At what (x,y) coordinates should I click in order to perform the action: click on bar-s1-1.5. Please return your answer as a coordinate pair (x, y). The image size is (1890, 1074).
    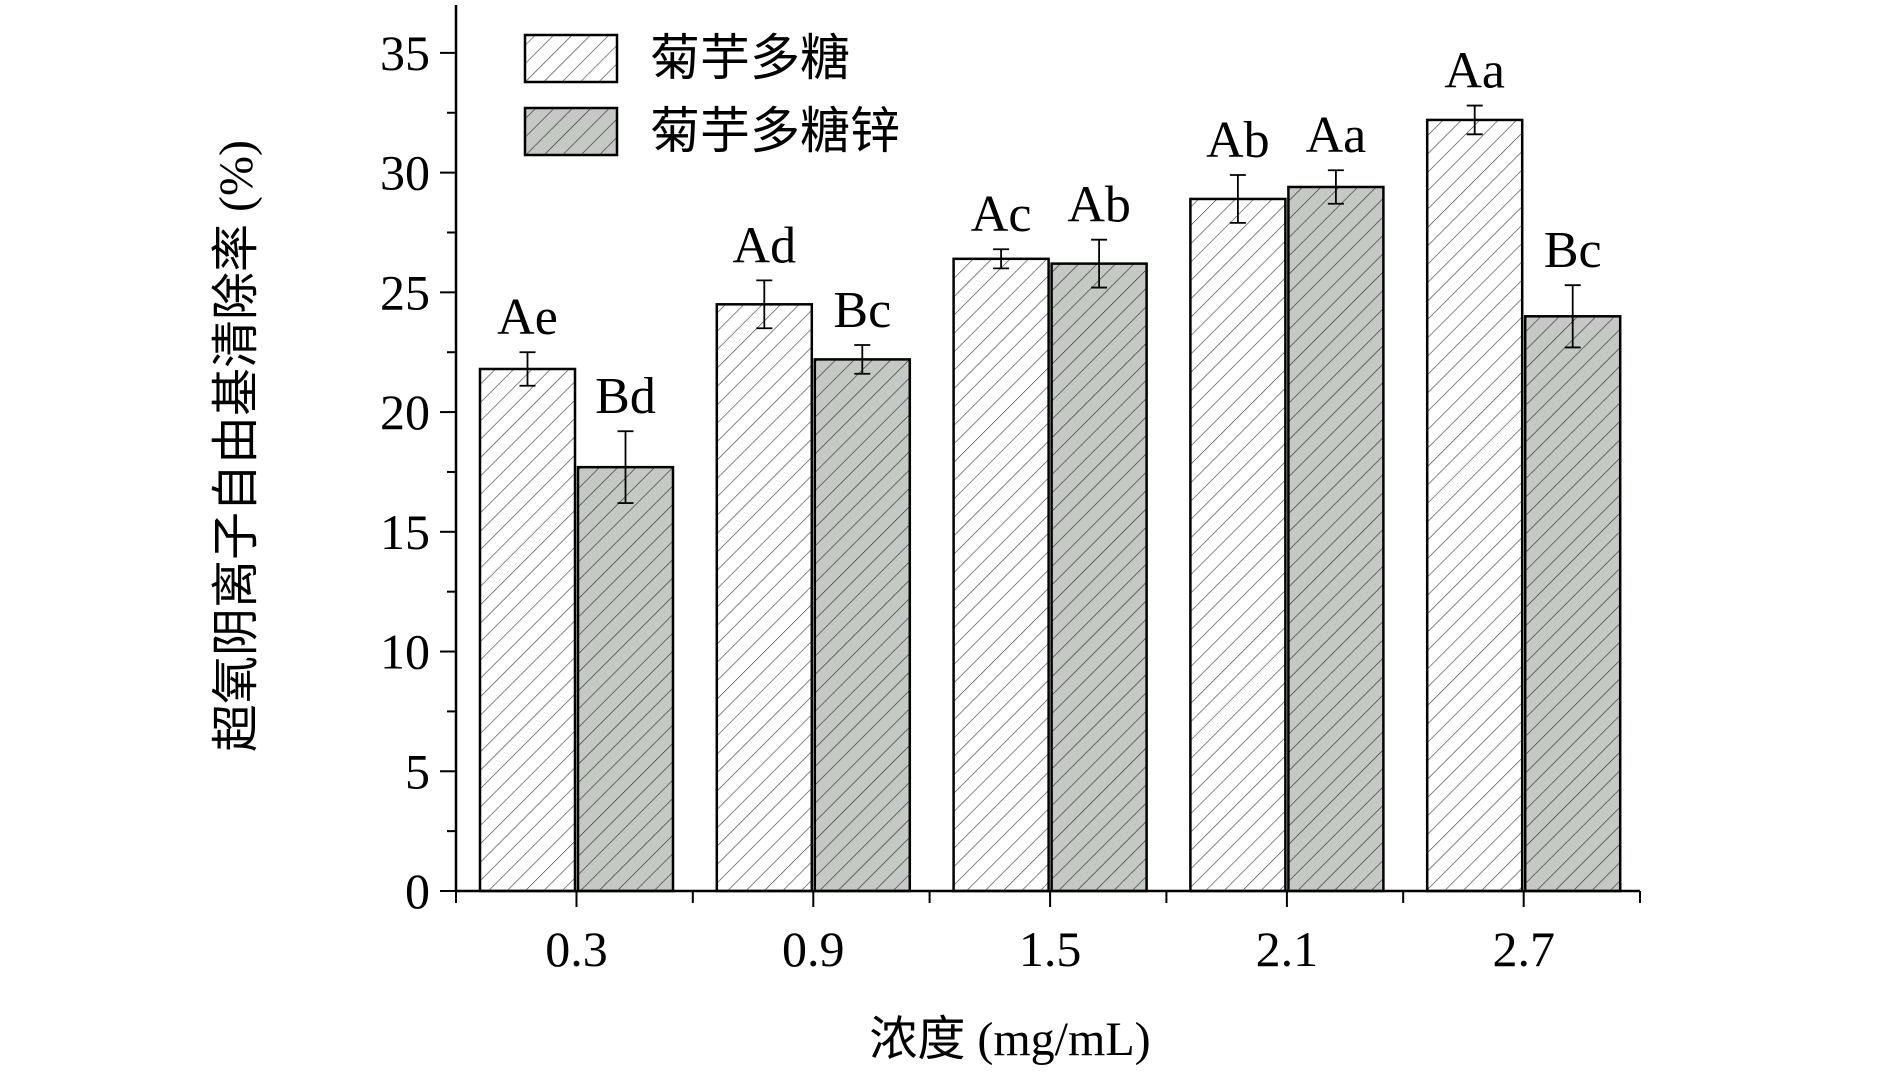
    Looking at the image, I should click on (1099, 577).